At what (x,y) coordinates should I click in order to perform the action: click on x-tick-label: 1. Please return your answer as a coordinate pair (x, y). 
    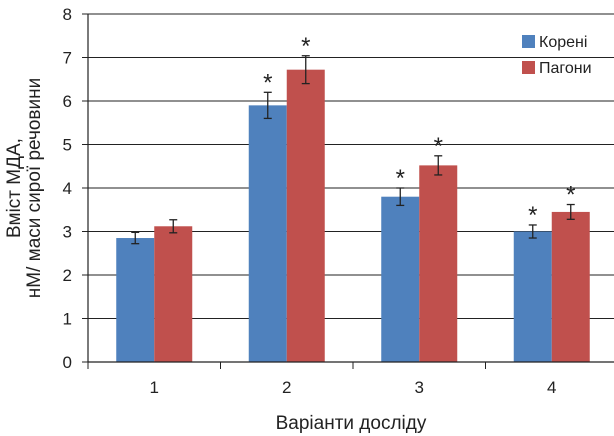
    Looking at the image, I should click on (154, 387).